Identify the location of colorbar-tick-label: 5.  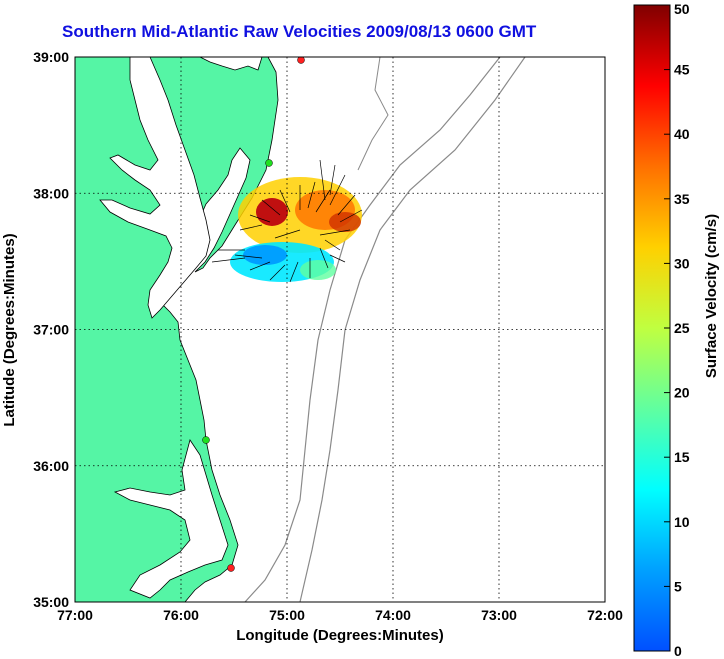
(678, 586).